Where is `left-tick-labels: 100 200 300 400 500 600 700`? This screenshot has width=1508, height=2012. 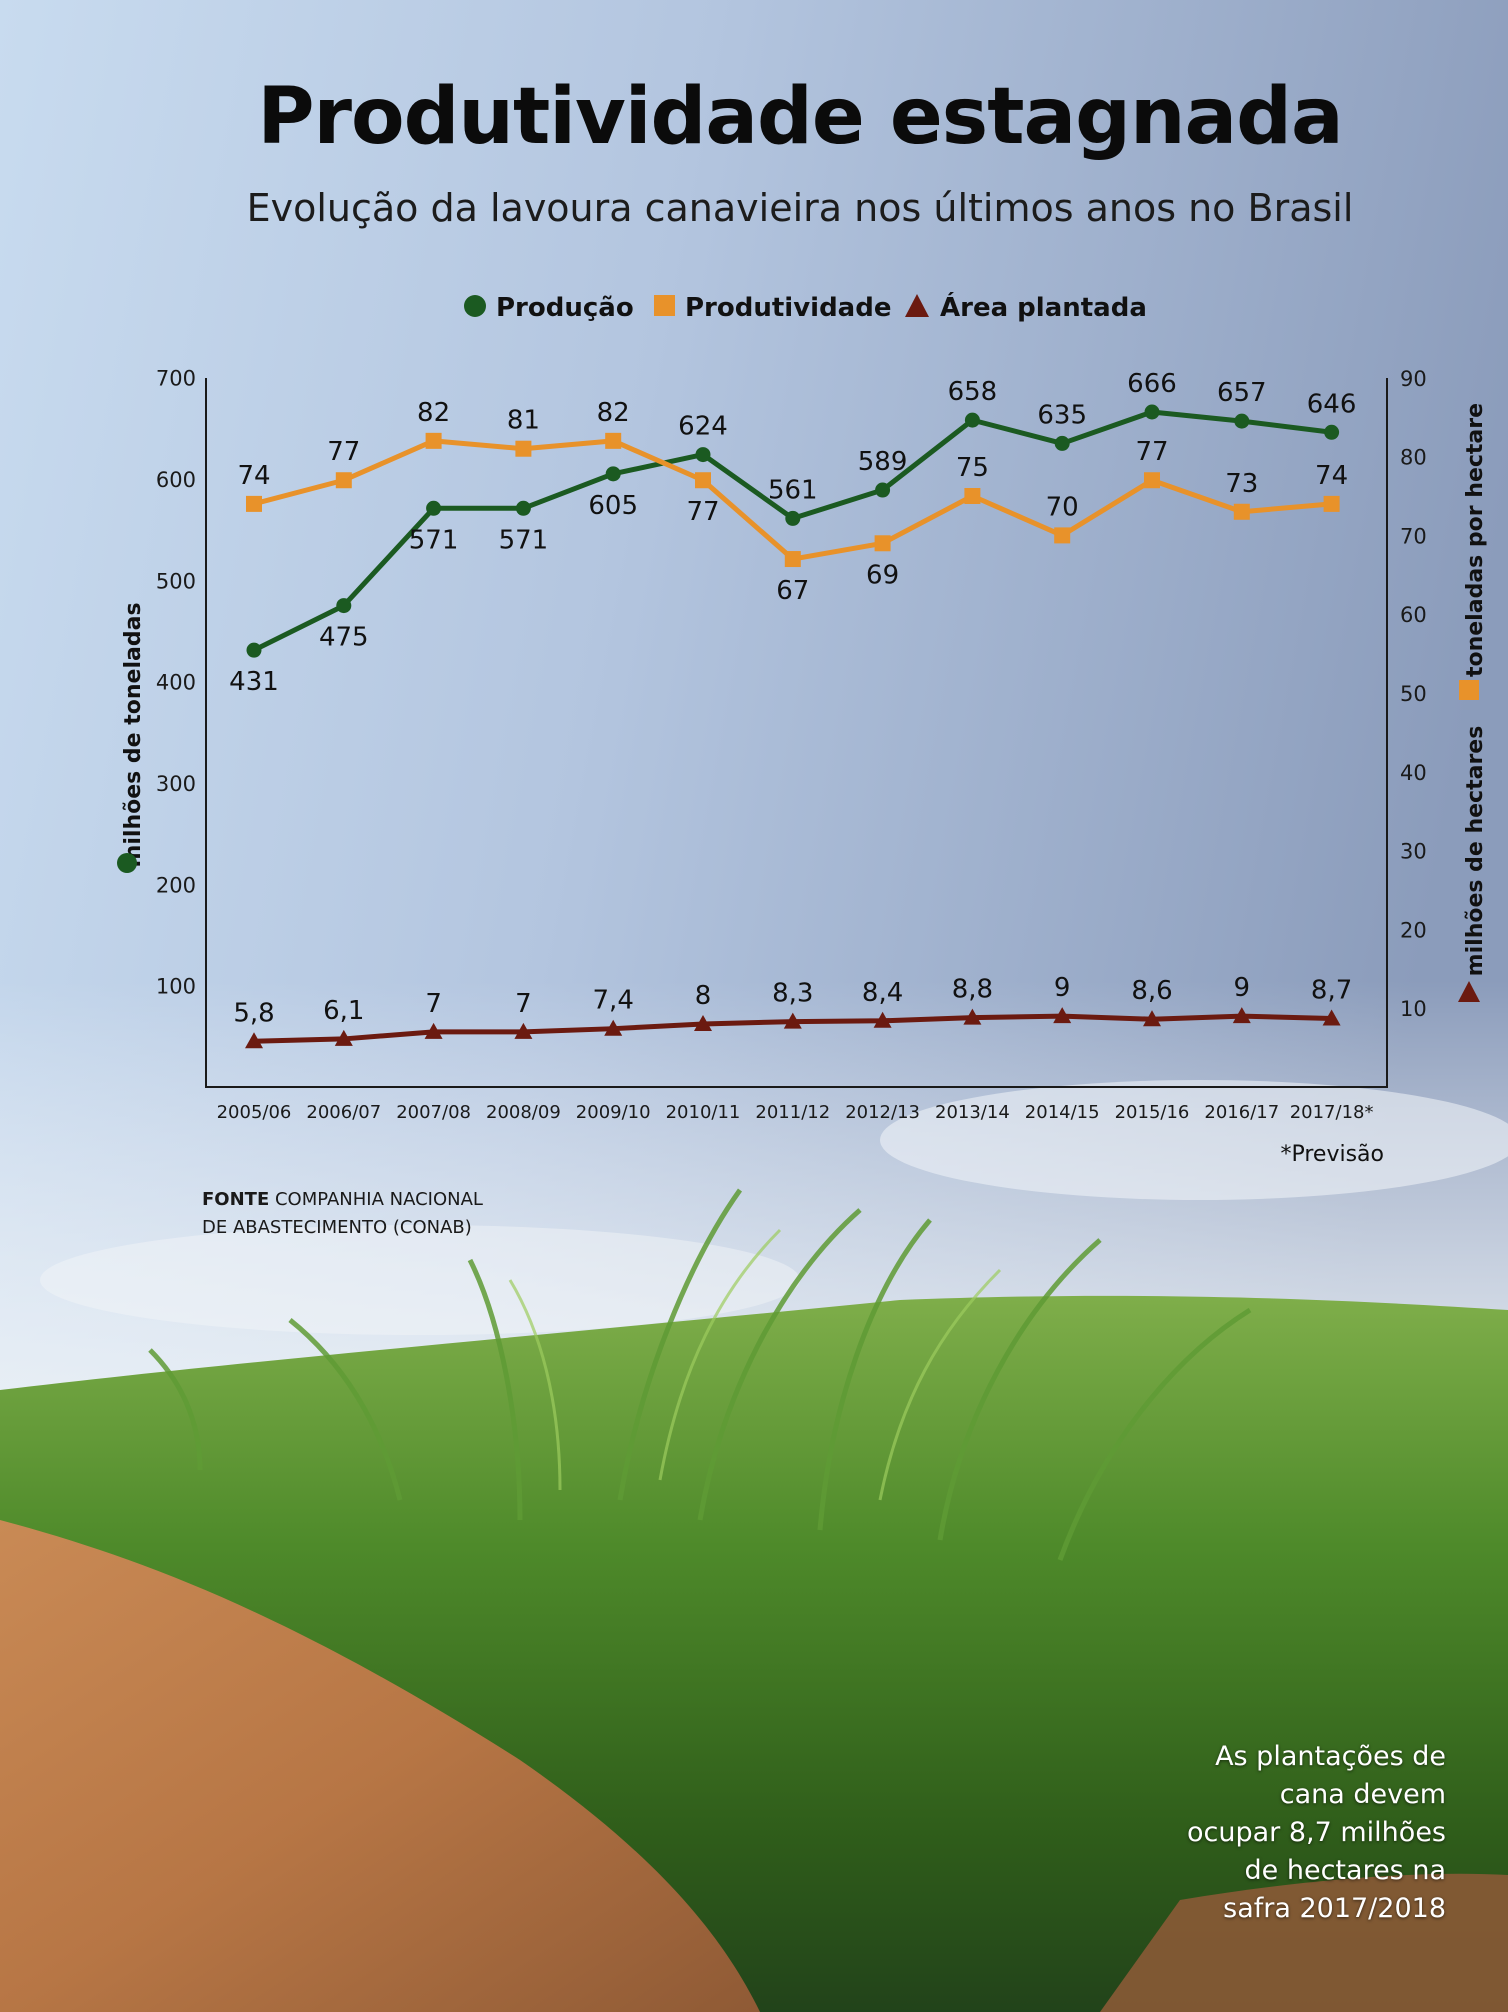
left-tick-labels: 100 200 300 400 500 600 700 is located at coordinates (176, 683).